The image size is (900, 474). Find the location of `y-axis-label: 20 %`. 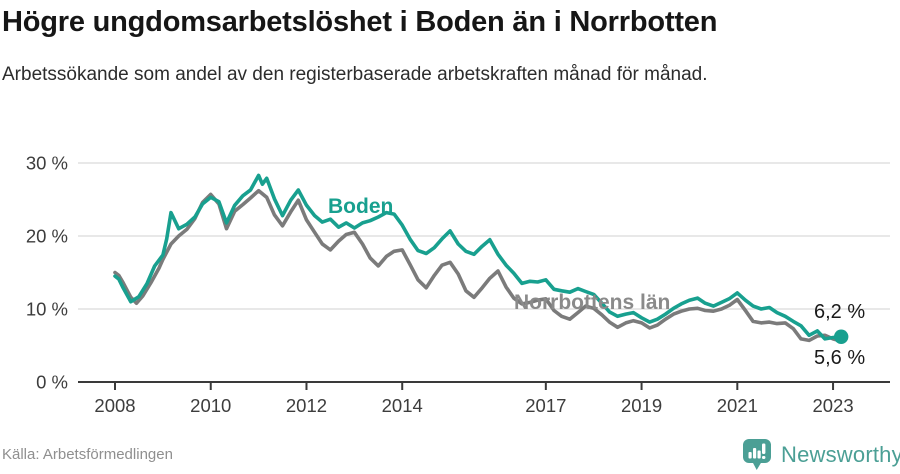

y-axis-label: 20 % is located at coordinates (47, 236).